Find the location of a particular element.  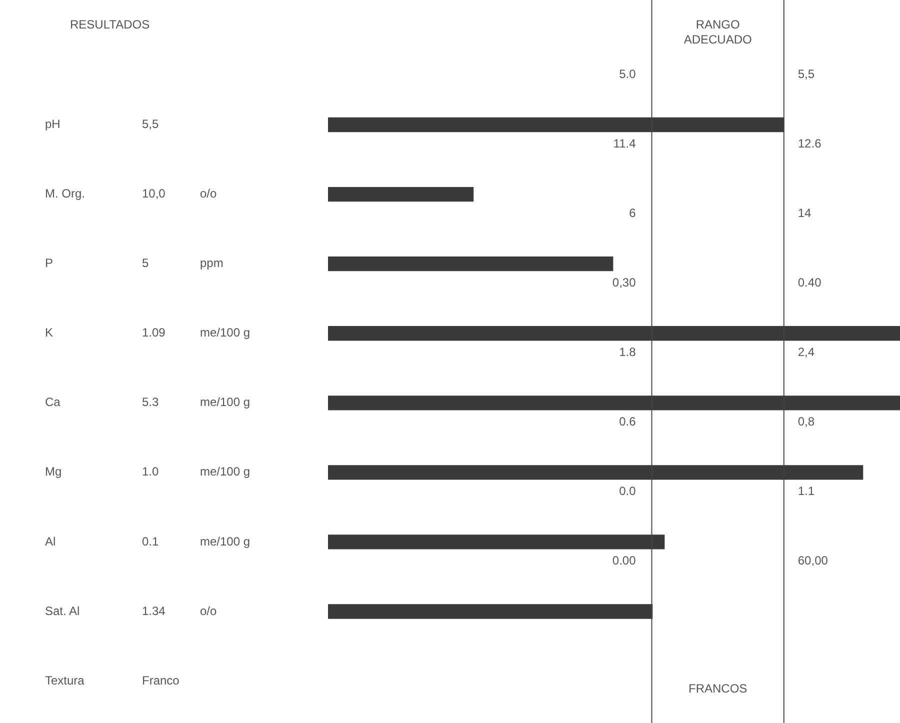

text: 10,0 is located at coordinates (154, 193).